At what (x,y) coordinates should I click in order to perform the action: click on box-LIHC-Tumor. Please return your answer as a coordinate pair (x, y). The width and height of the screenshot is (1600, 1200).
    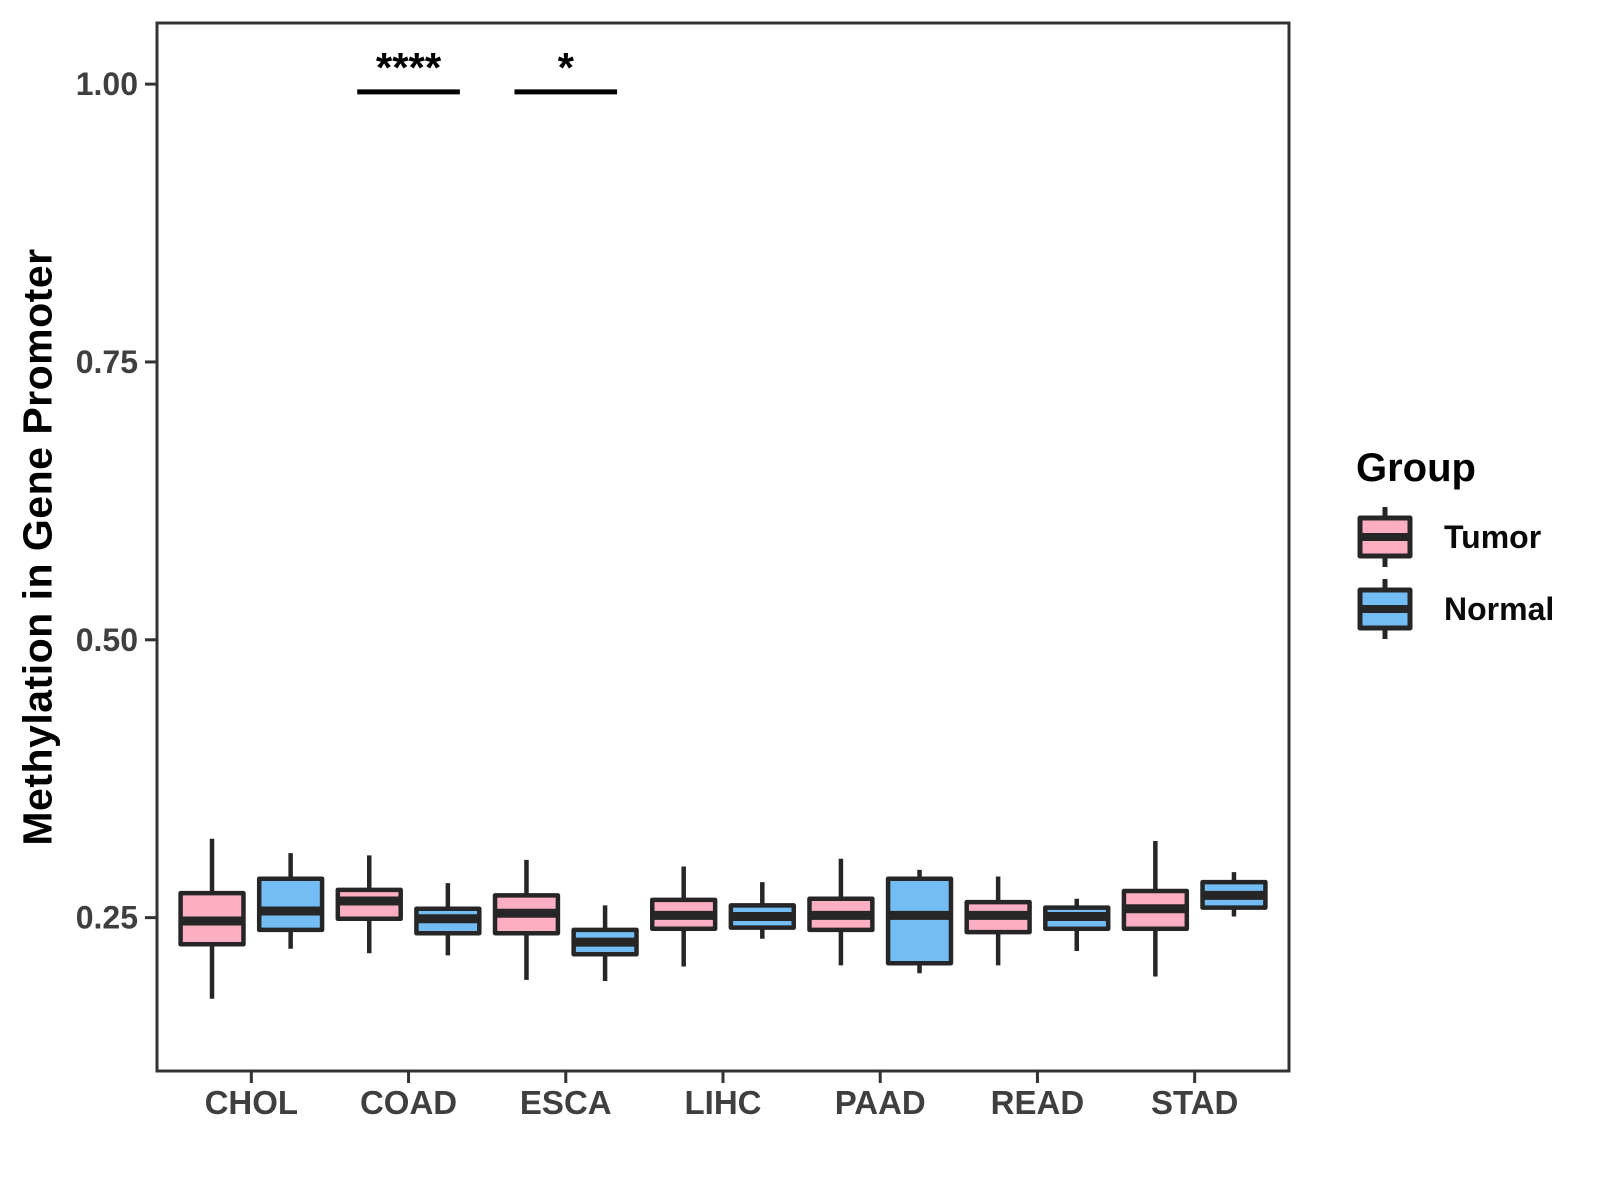
    Looking at the image, I should click on (684, 916).